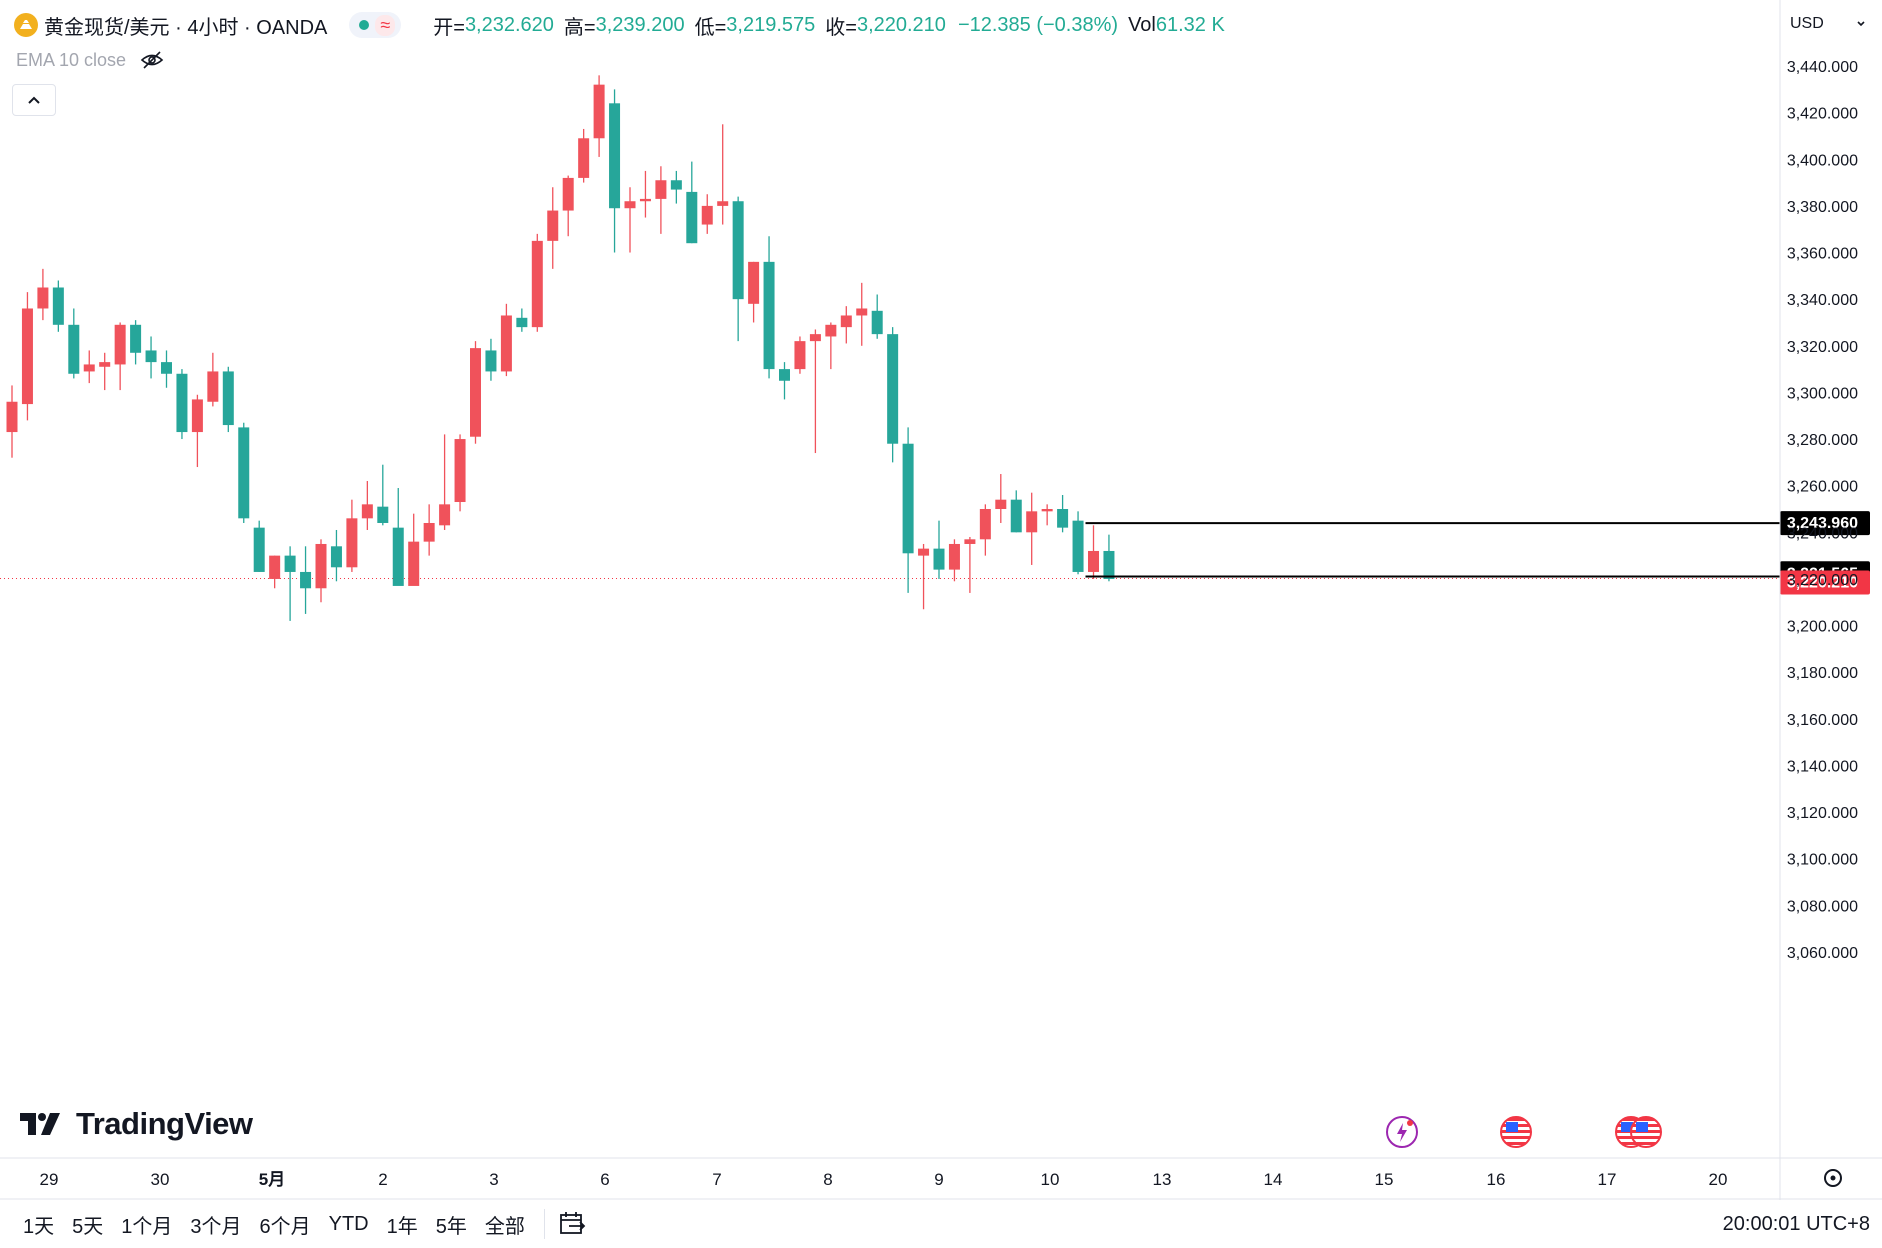  I want to click on x-tick-label: 6, so click(604, 1179).